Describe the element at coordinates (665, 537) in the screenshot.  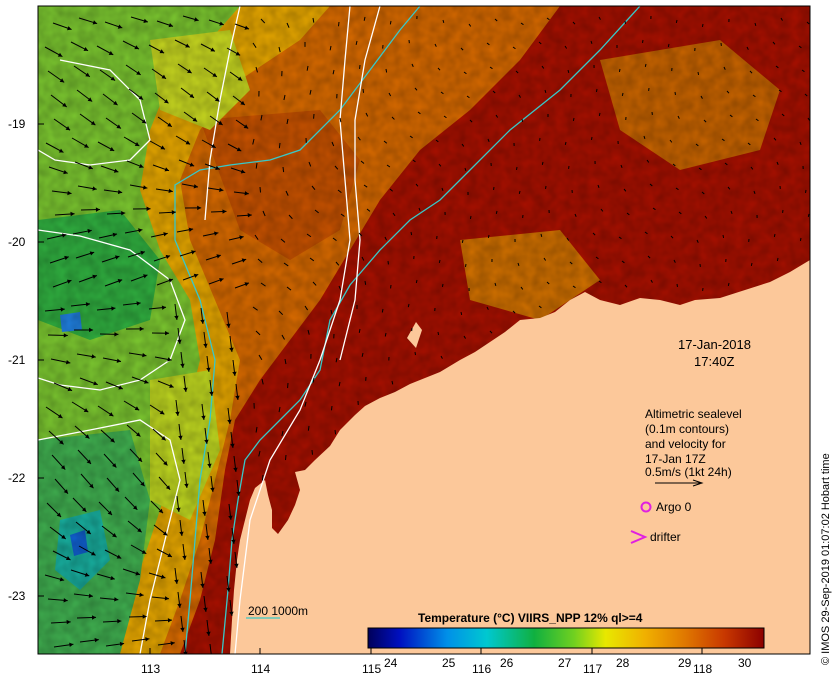
I see `drifter-label: drifter` at that location.